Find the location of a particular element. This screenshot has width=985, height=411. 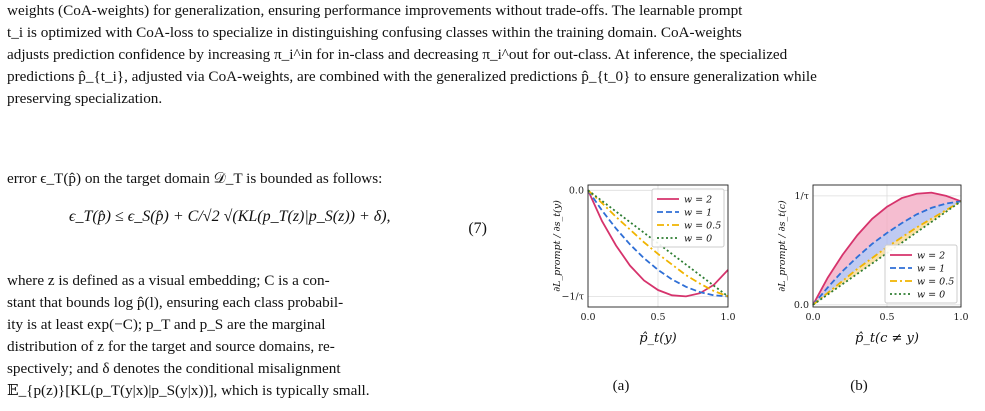

y-axis-label: ∂L_prompt / ∂s_t(c) is located at coordinates (782, 246).